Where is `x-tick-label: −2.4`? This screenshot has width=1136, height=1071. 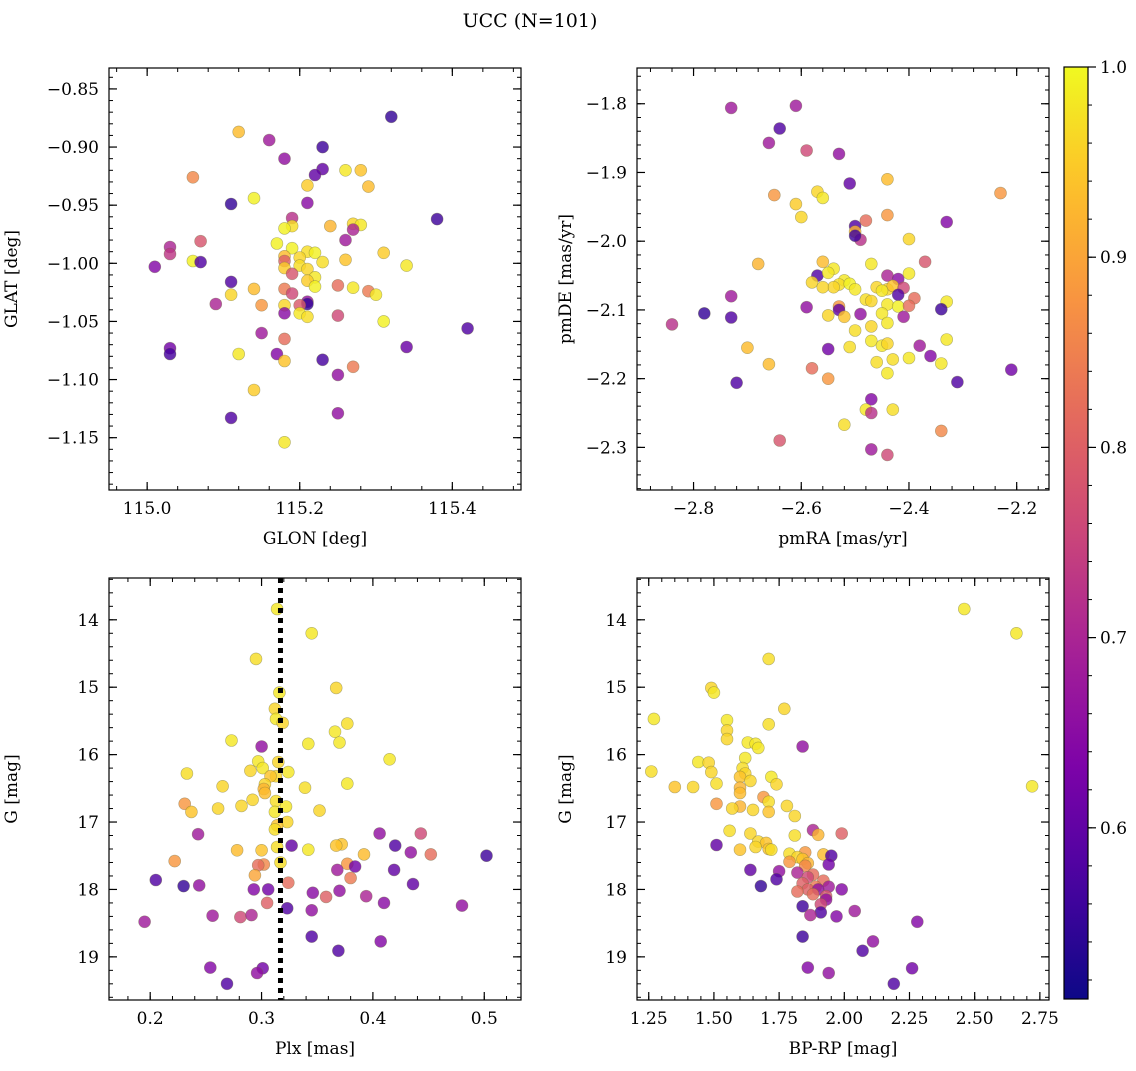
x-tick-label: −2.4 is located at coordinates (908, 509).